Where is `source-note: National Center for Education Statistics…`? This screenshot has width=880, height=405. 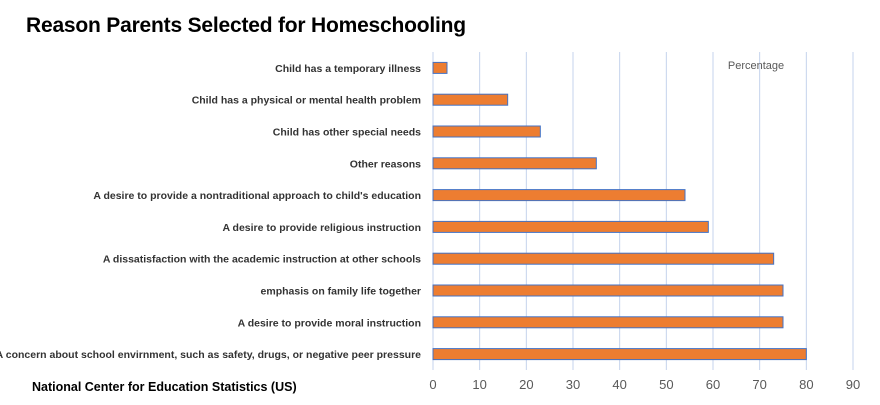 source-note: National Center for Education Statistics… is located at coordinates (164, 387).